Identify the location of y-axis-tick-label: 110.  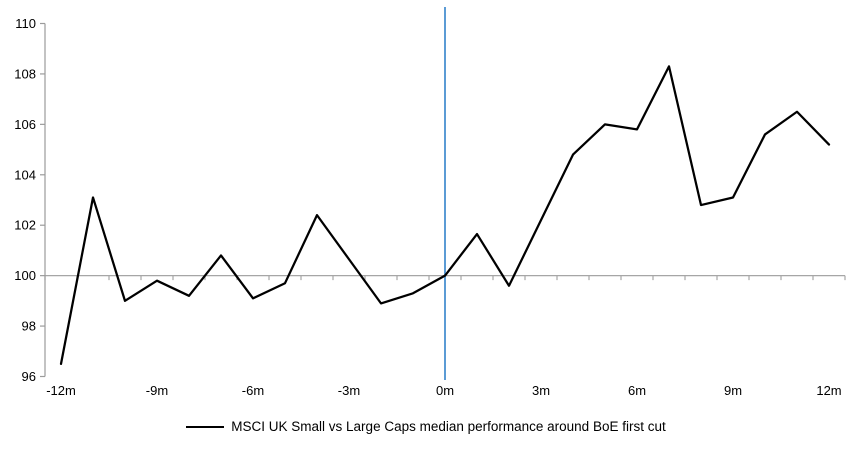
(25, 23).